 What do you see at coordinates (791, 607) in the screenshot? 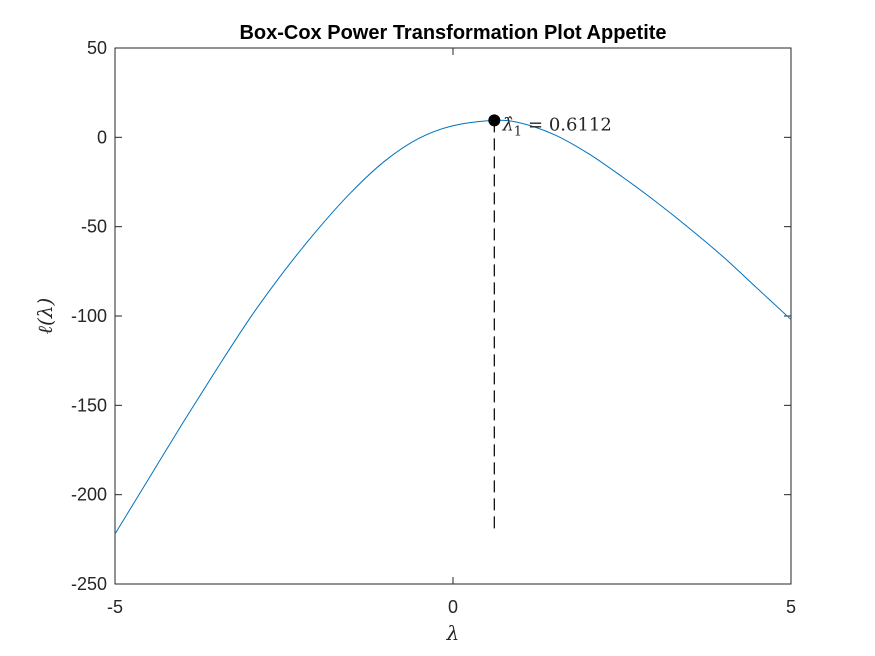
I see `x-tick-label: 5` at bounding box center [791, 607].